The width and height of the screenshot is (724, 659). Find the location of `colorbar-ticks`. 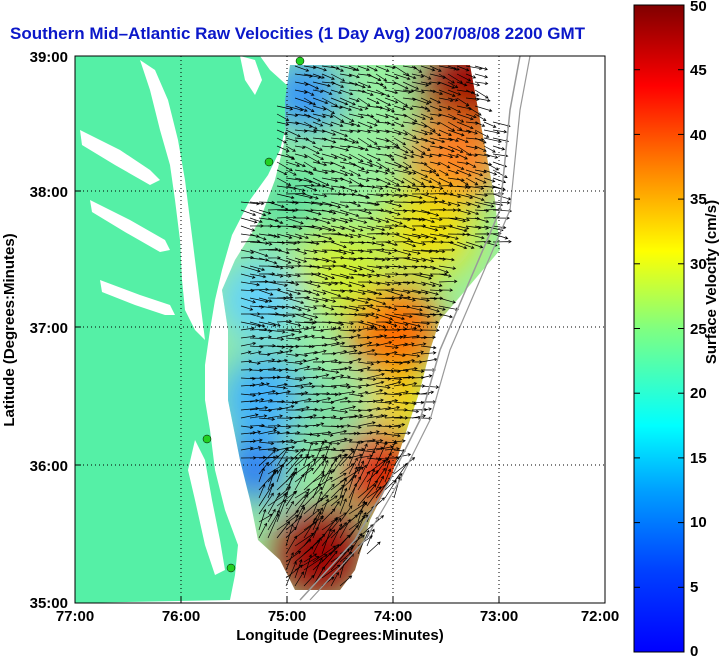

colorbar-ticks is located at coordinates (659, 328).